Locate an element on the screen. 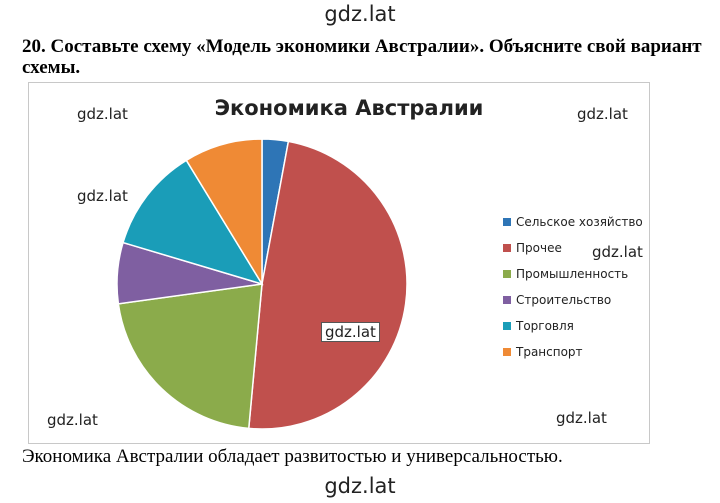 This screenshot has height=503, width=720. legend-item: Промышленность is located at coordinates (573, 274).